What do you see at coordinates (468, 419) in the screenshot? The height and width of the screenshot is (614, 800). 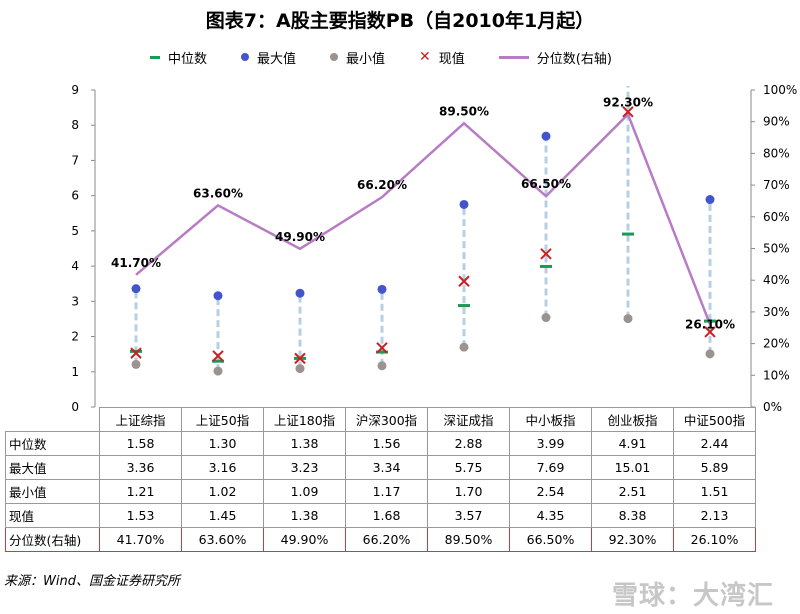 I see `category-label: 深证成指` at bounding box center [468, 419].